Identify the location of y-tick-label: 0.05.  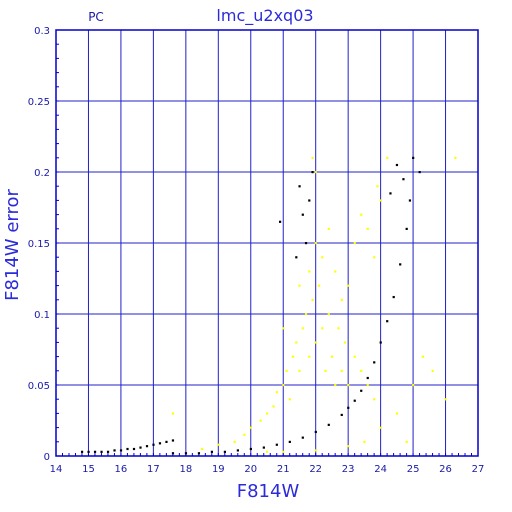
(39, 386).